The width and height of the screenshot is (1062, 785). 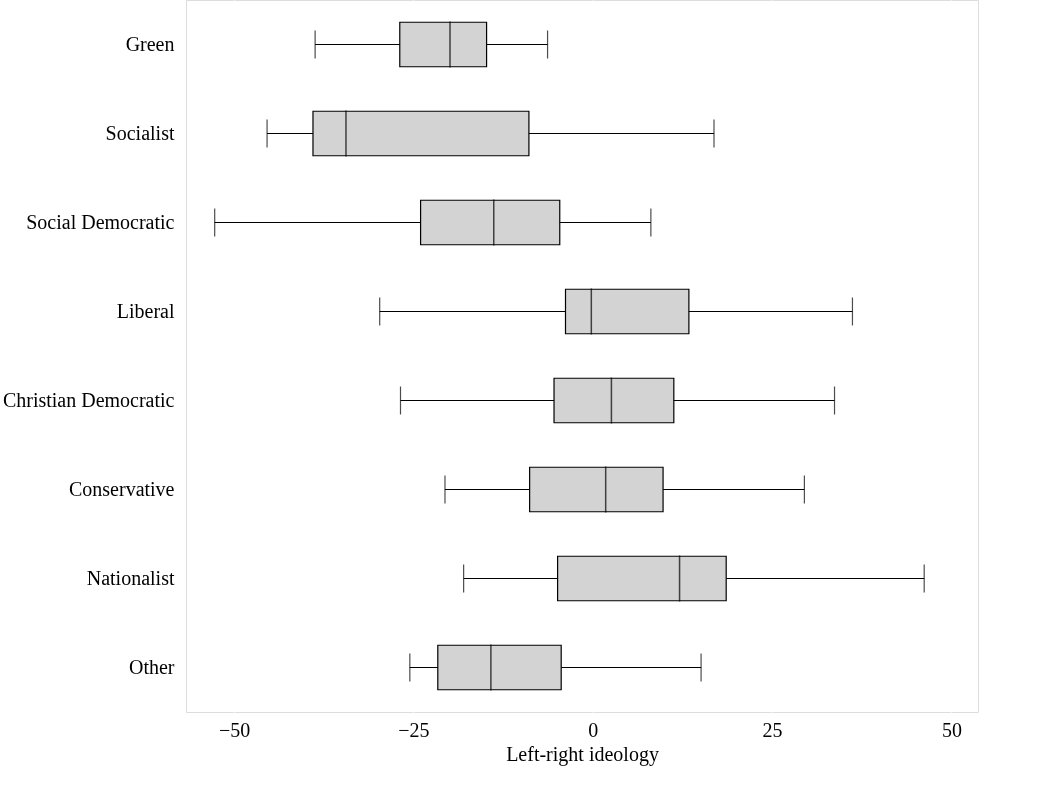 What do you see at coordinates (88, 399) in the screenshot?
I see `y-tick-label: Christian Democratic` at bounding box center [88, 399].